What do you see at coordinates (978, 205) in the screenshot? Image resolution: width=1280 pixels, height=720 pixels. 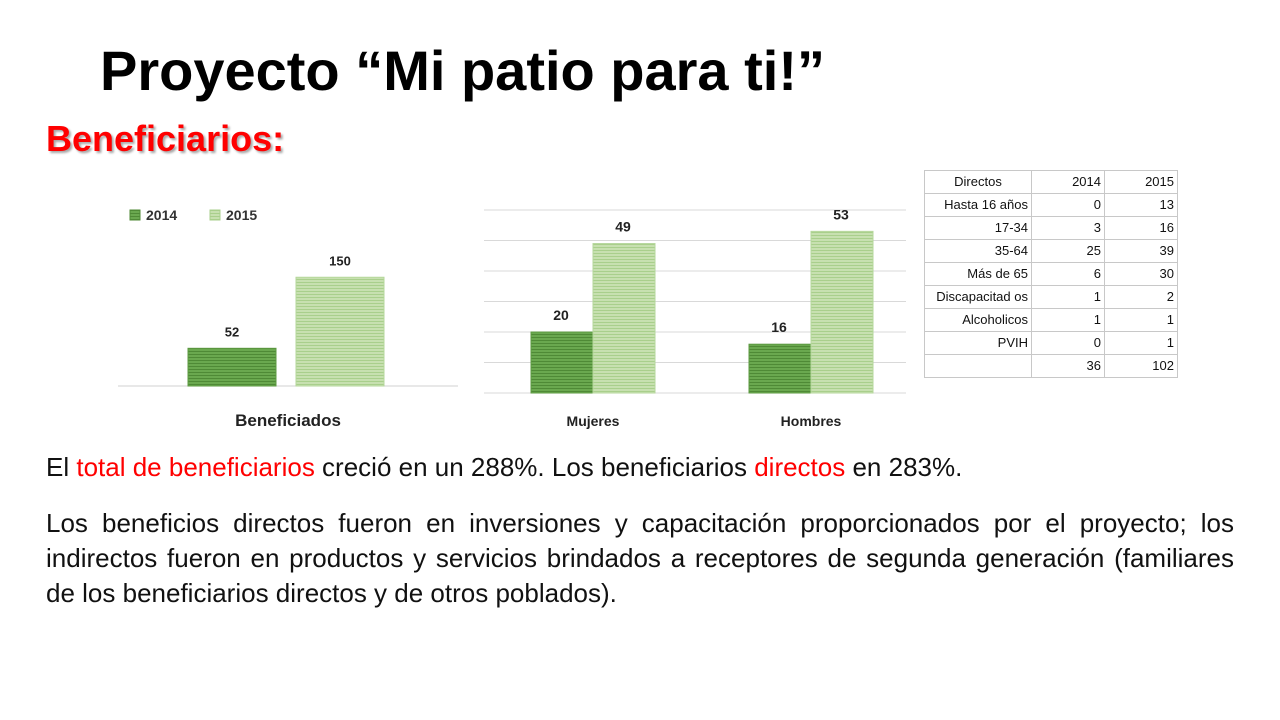 I see `table-cell: Hasta 16 años` at bounding box center [978, 205].